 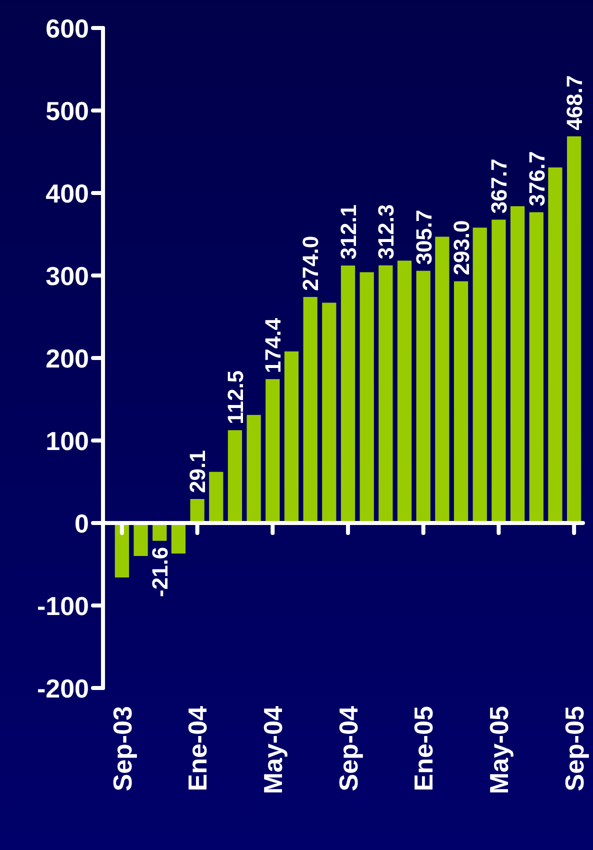 What do you see at coordinates (499, 750) in the screenshot?
I see `x-tick-label: May-05` at bounding box center [499, 750].